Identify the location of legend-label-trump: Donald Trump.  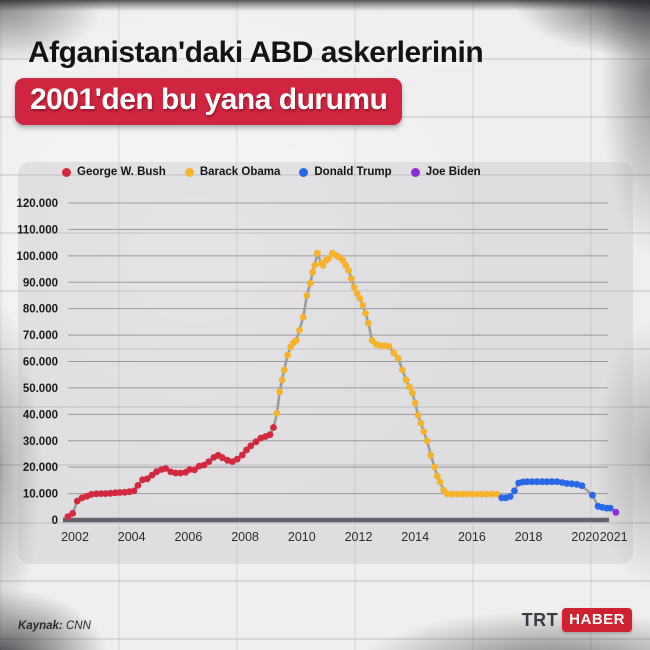
(353, 172).